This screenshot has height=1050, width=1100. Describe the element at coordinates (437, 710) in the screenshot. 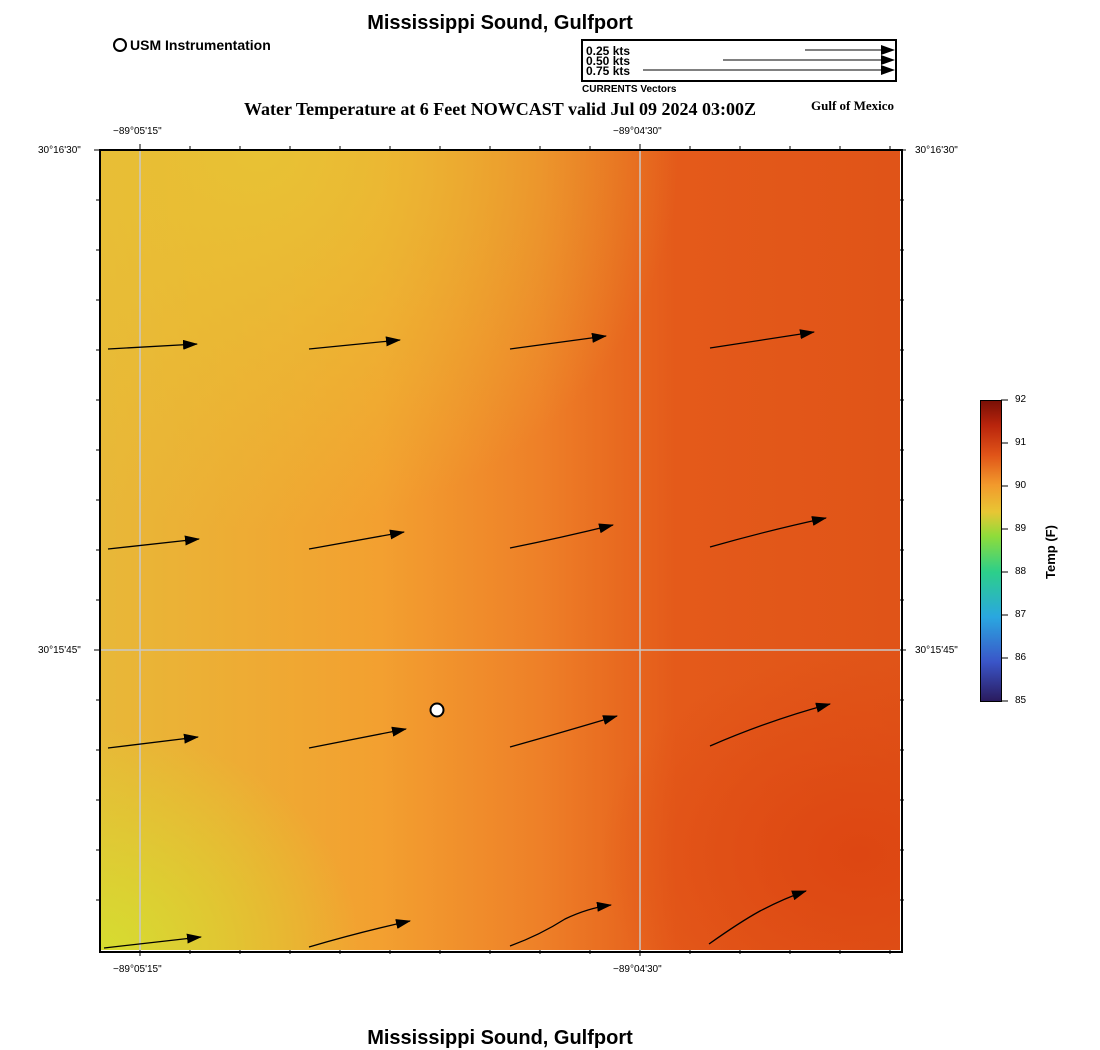

I see `usm-instrument-station` at that location.